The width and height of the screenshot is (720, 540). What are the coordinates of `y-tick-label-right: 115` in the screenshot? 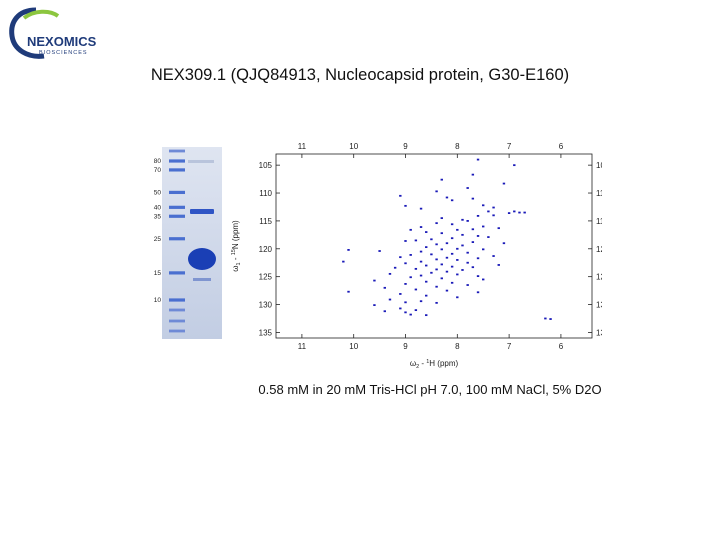 It's located at (599, 221).